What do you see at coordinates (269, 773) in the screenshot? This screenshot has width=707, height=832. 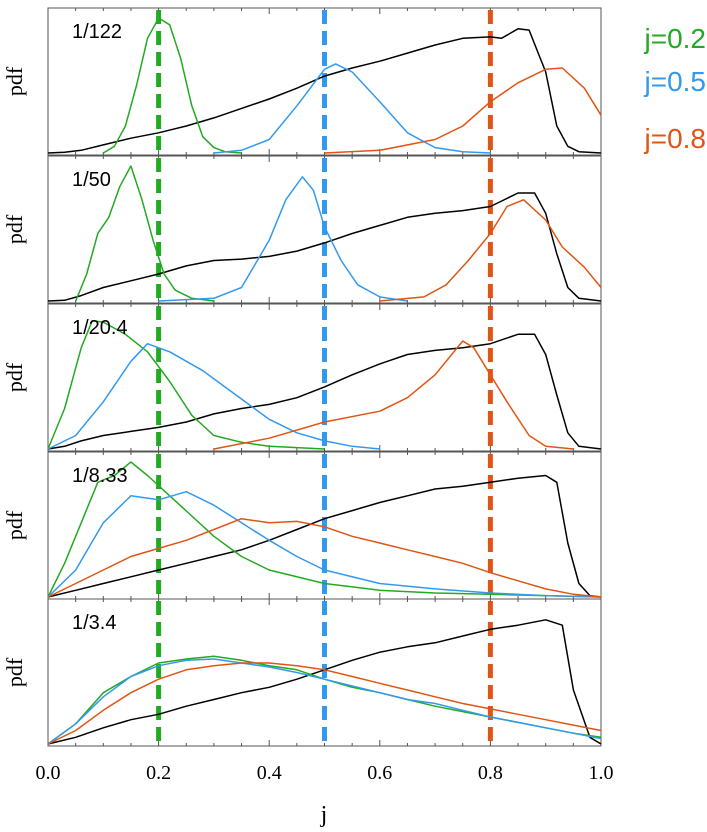 I see `x-tick-label: 0.4` at bounding box center [269, 773].